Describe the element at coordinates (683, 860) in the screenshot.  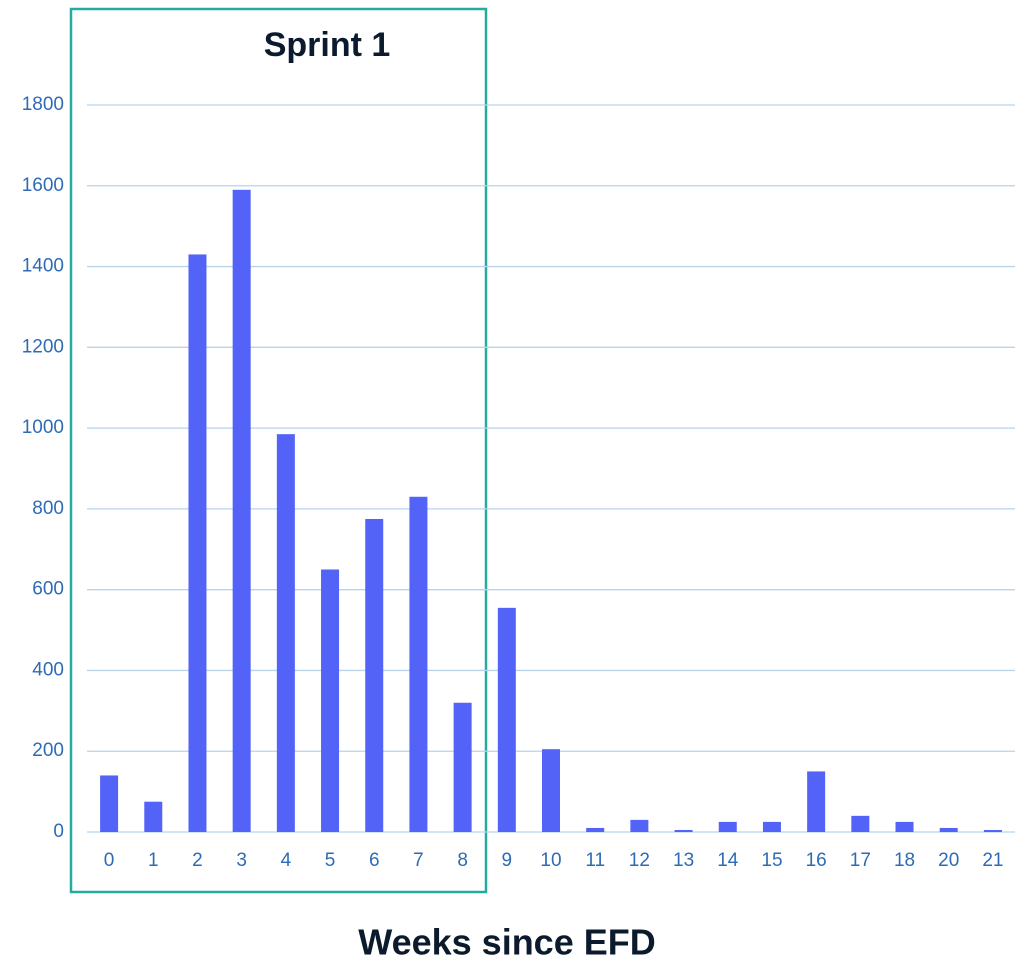
I see `x-tick-label: 13` at that location.